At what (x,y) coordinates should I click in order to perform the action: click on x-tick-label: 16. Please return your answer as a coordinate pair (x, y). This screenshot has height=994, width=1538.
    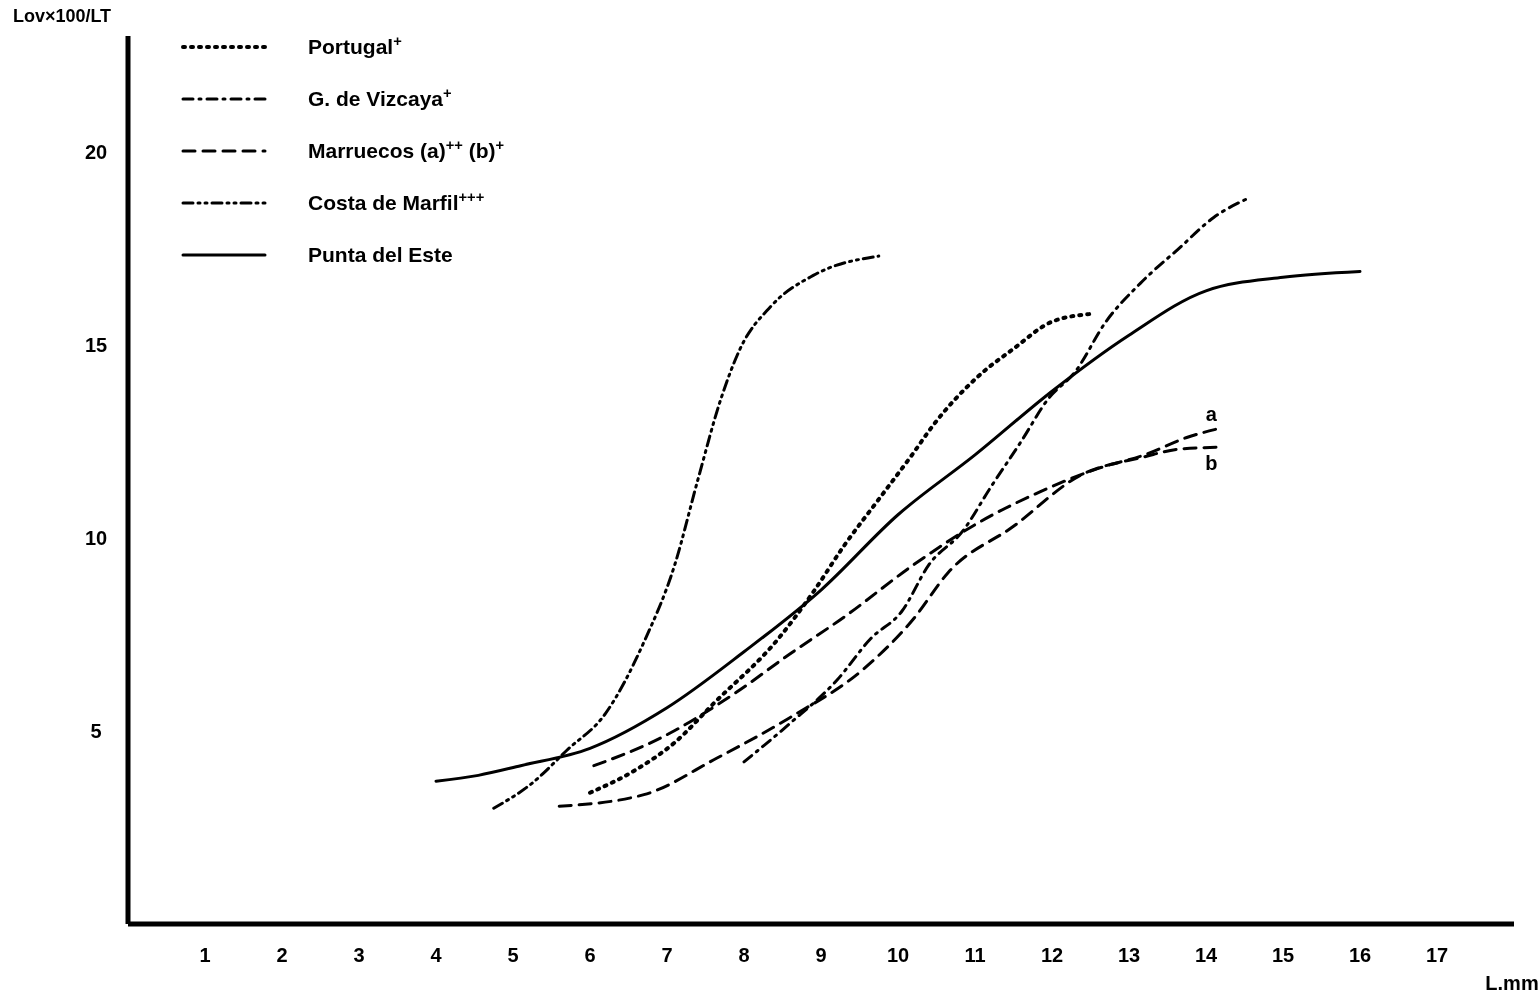
    Looking at the image, I should click on (1360, 955).